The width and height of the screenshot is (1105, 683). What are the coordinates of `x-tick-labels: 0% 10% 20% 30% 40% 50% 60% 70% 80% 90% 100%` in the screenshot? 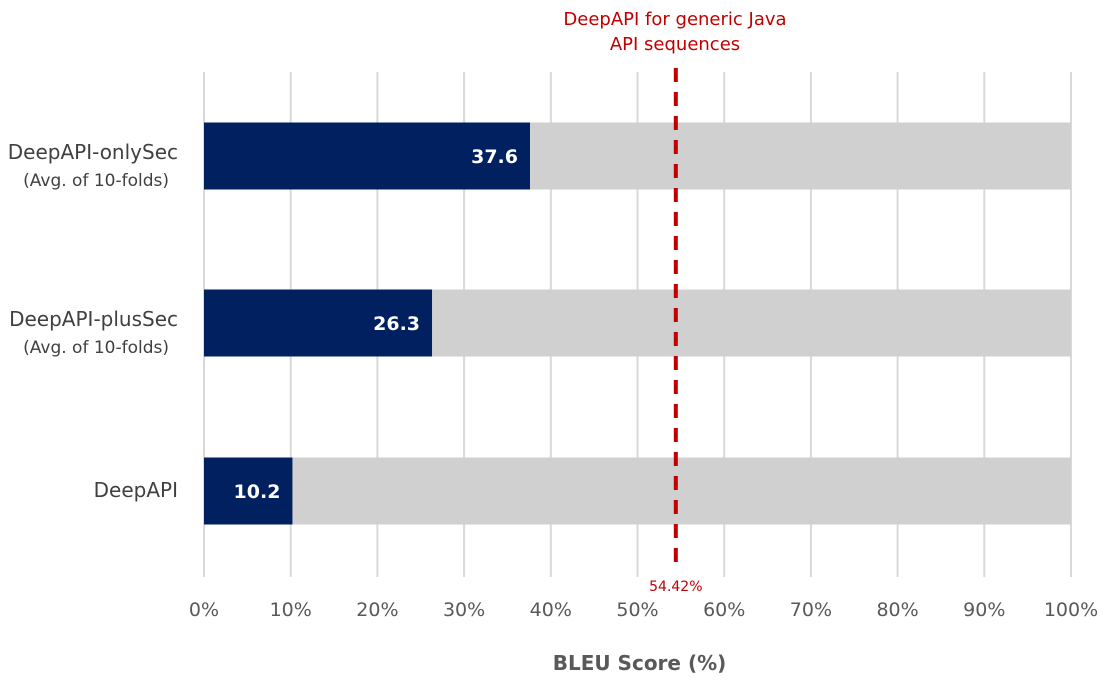 It's located at (643, 610).